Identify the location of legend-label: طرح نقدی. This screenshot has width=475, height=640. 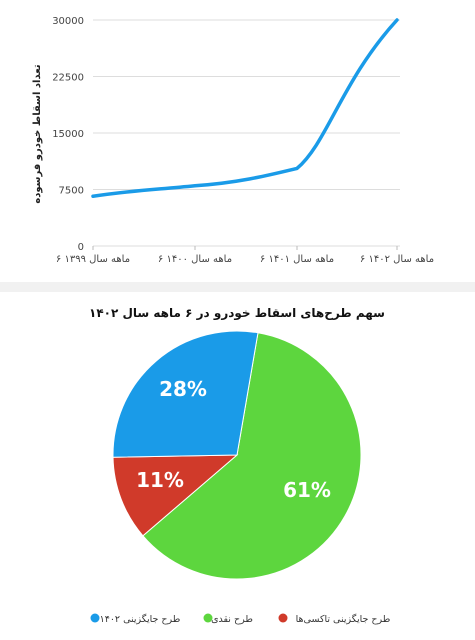
(232, 619).